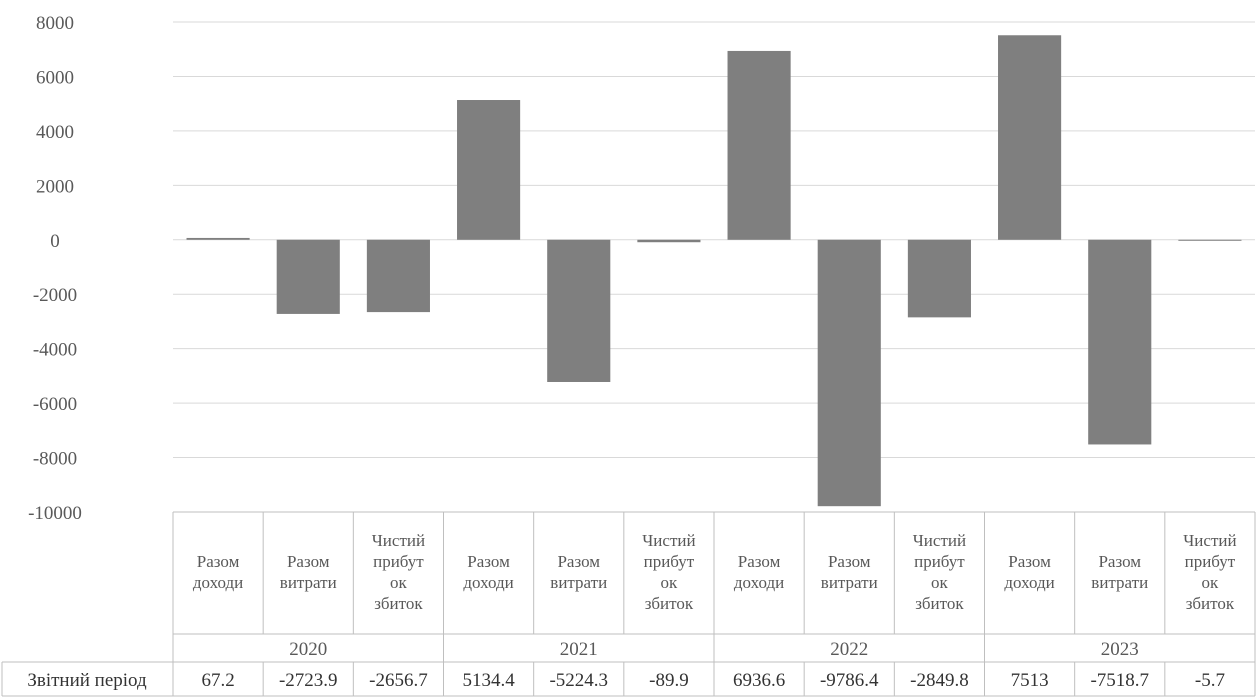  What do you see at coordinates (1120, 649) in the screenshot?
I see `year-label: 2023` at bounding box center [1120, 649].